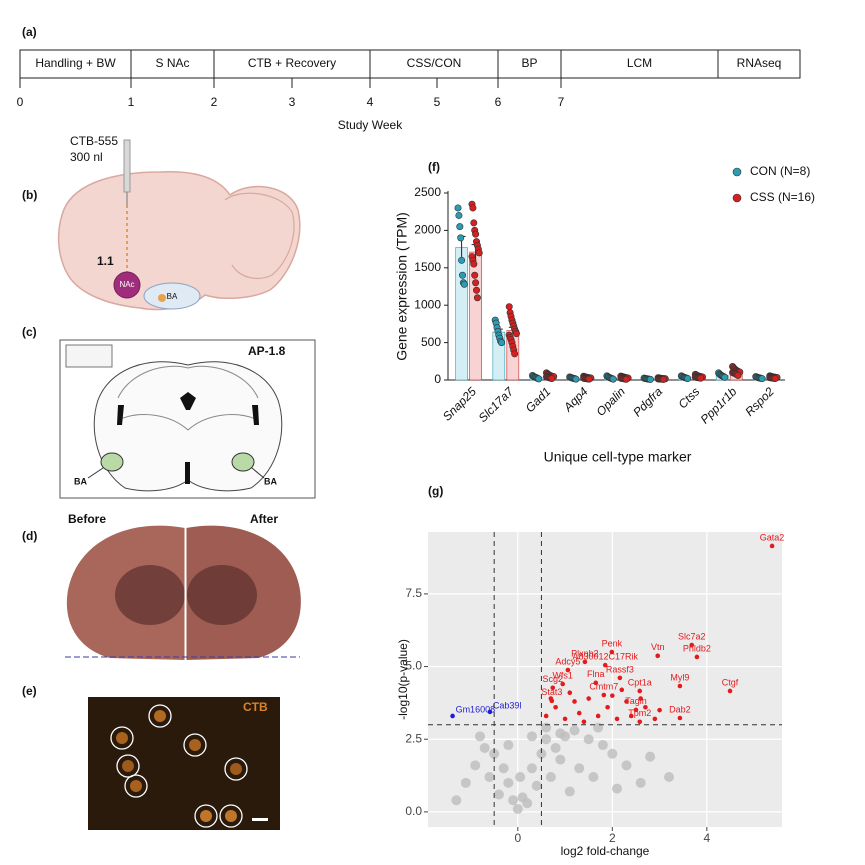  What do you see at coordinates (707, 838) in the screenshot?
I see `x-tick-label: 4` at bounding box center [707, 838].